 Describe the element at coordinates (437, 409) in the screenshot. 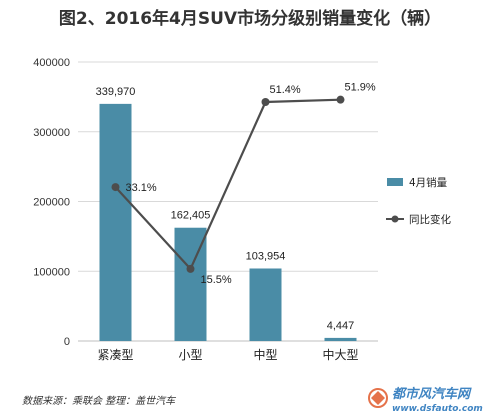

I see `watermark-url: www.dsfauto.com` at that location.